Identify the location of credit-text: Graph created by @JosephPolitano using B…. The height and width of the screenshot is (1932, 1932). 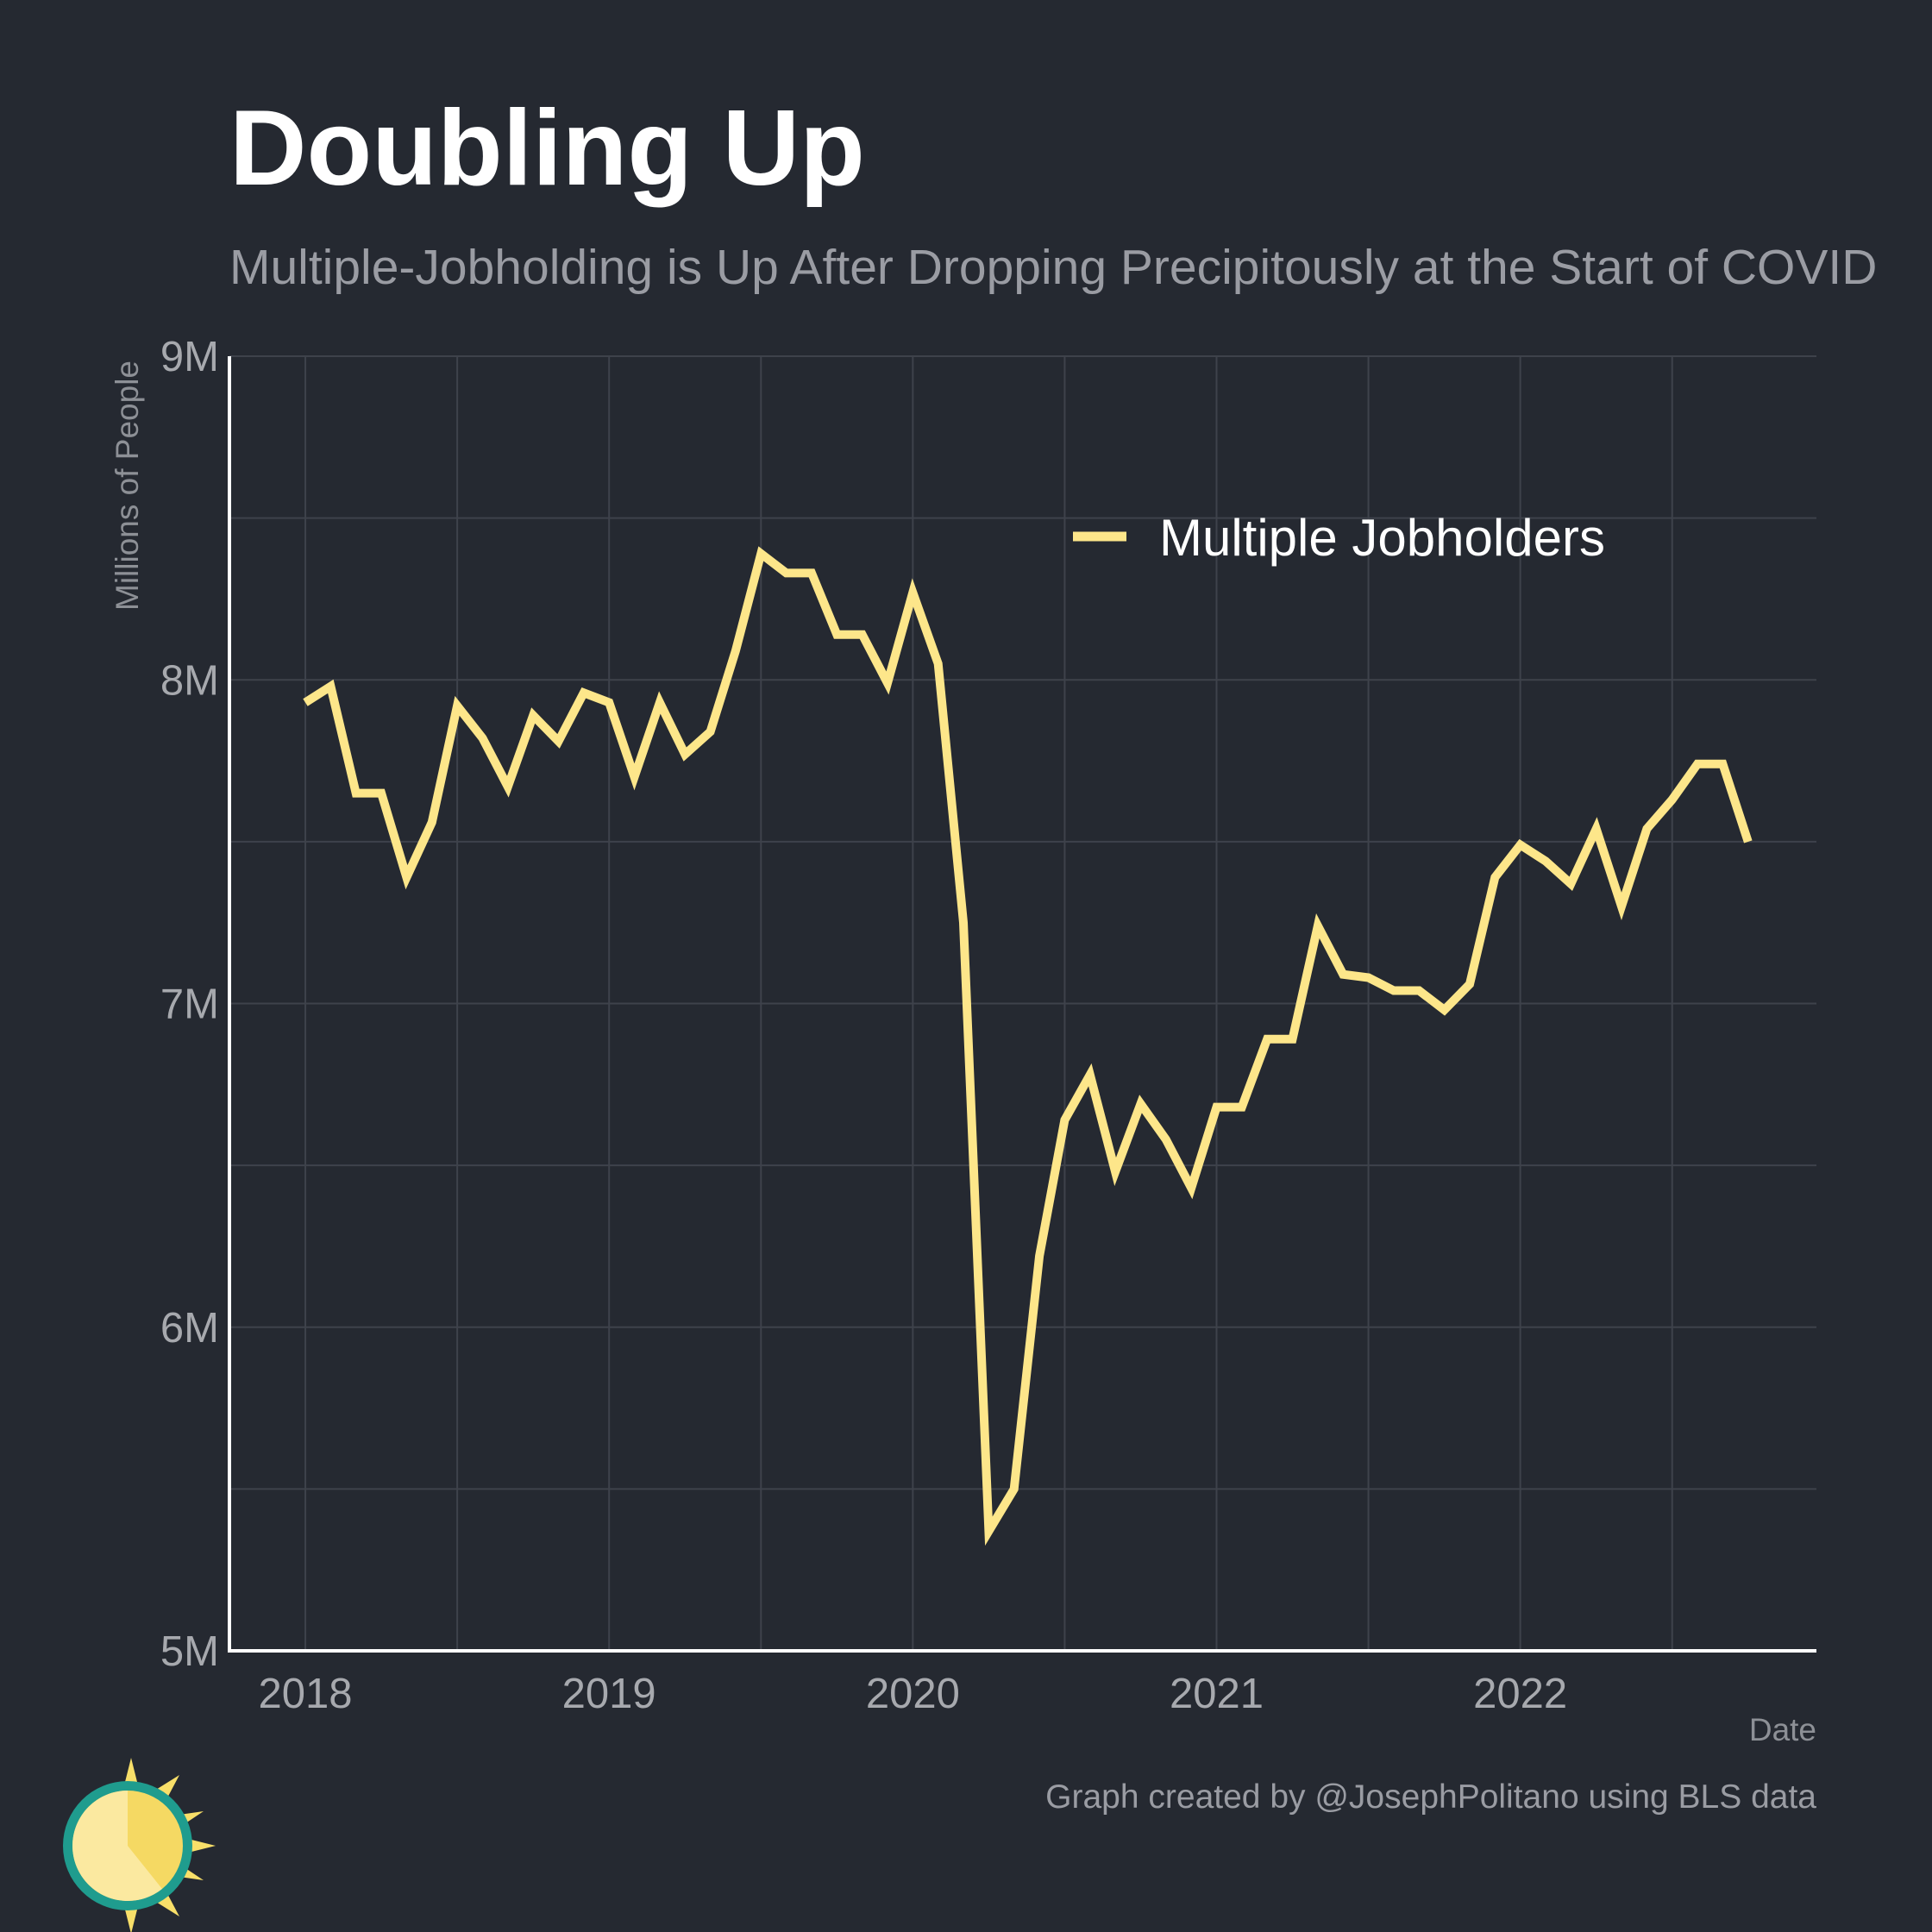
(1431, 1797).